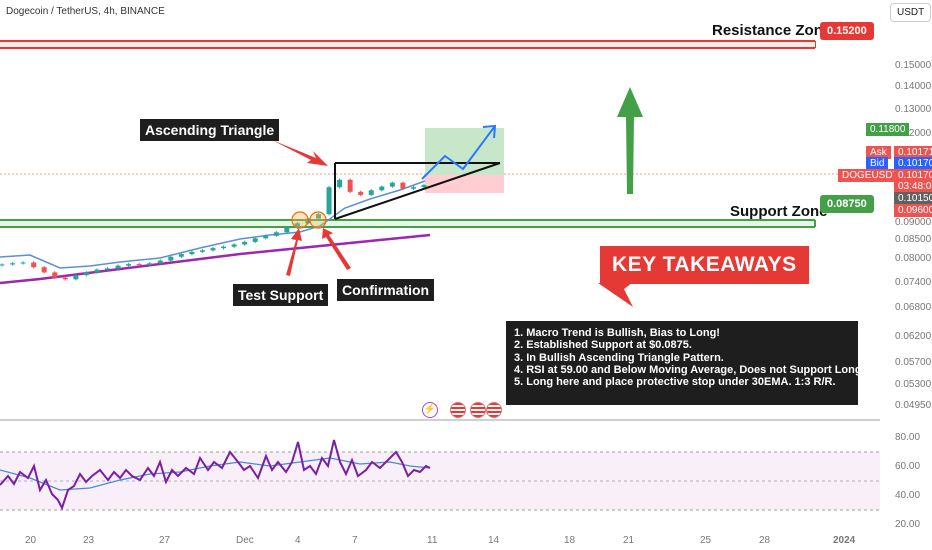 The width and height of the screenshot is (932, 550). Describe the element at coordinates (913, 152) in the screenshot. I see `ask-price-tag: 0.10171` at that location.